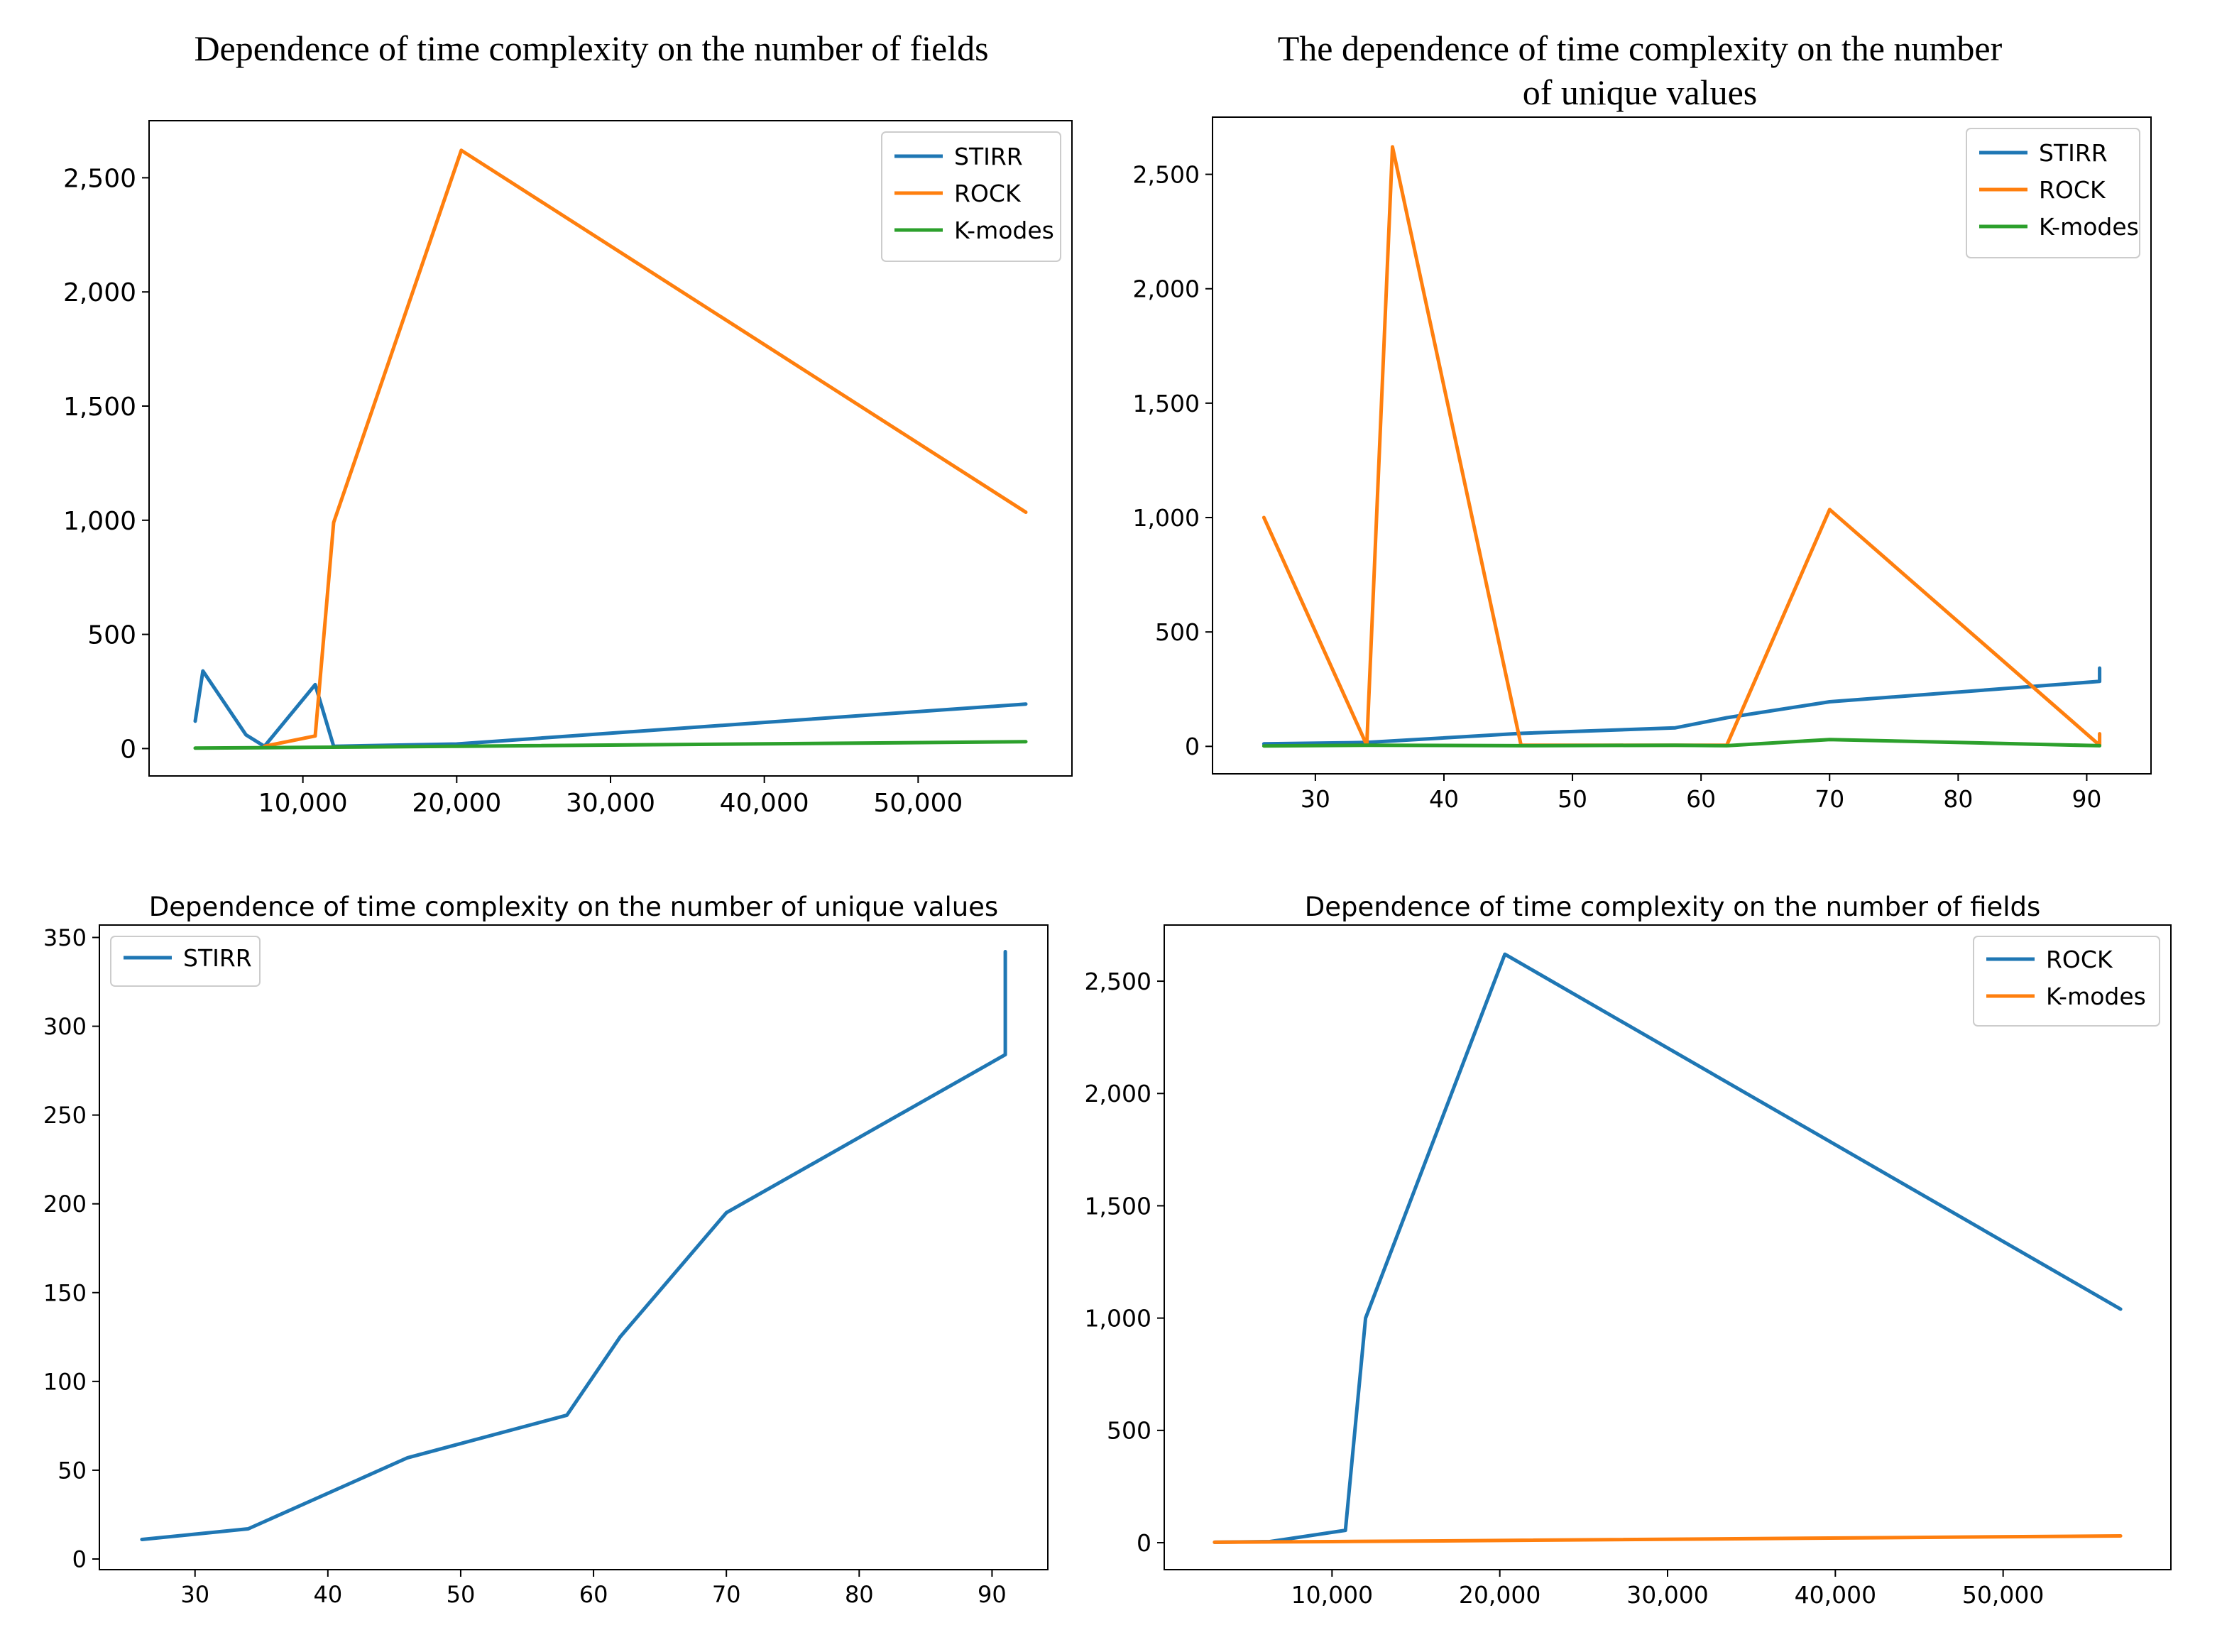 Image resolution: width=2222 pixels, height=1652 pixels. What do you see at coordinates (65, 1292) in the screenshot?
I see `y-tick-label: 150` at bounding box center [65, 1292].